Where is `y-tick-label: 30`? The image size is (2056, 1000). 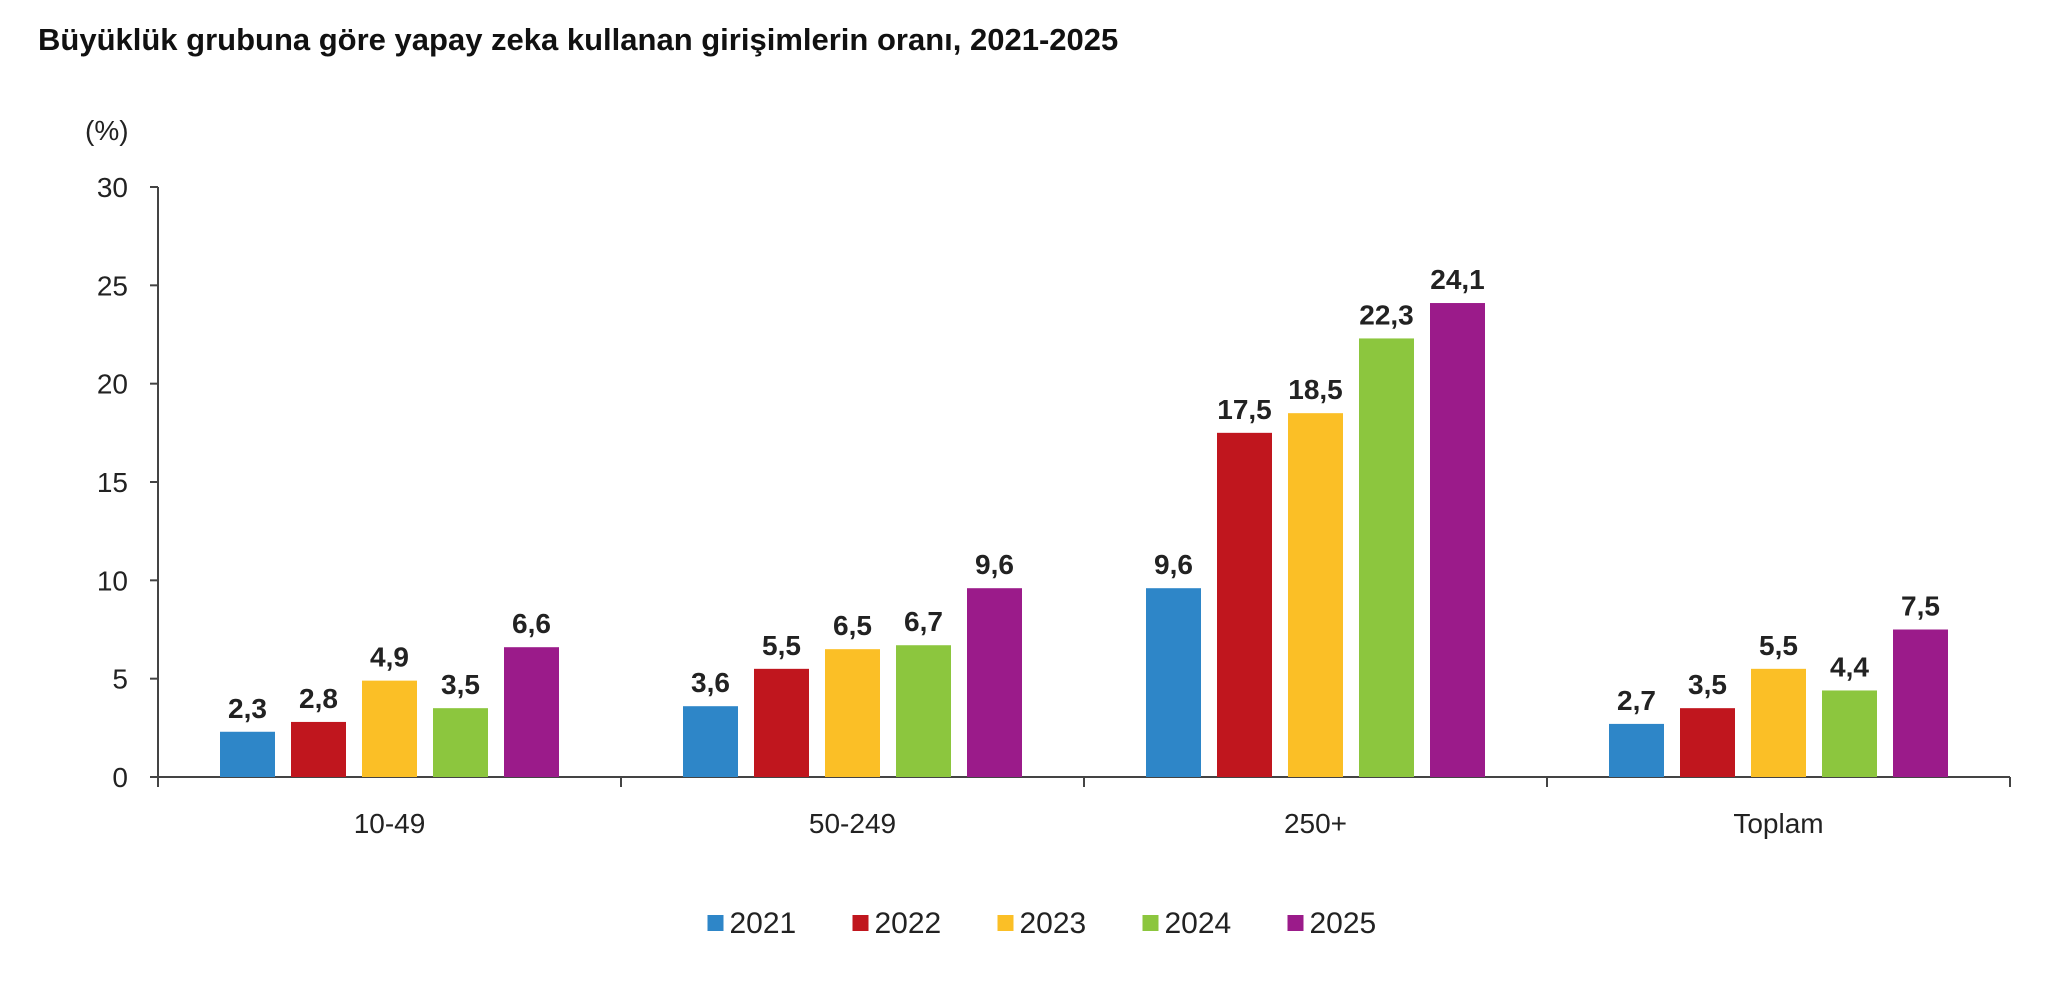 y-tick-label: 30 is located at coordinates (112, 187).